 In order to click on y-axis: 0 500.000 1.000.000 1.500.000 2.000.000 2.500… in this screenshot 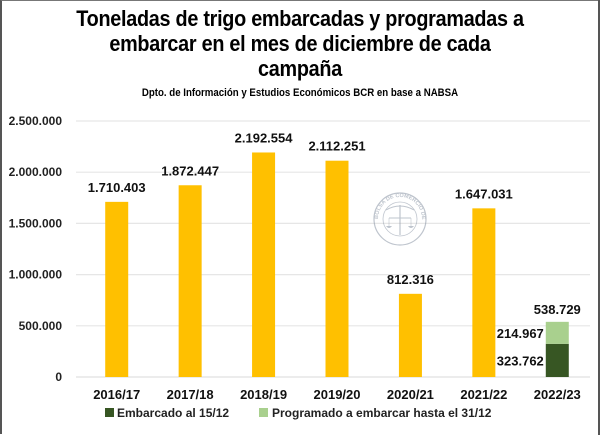, I will do `click(36, 249)`.